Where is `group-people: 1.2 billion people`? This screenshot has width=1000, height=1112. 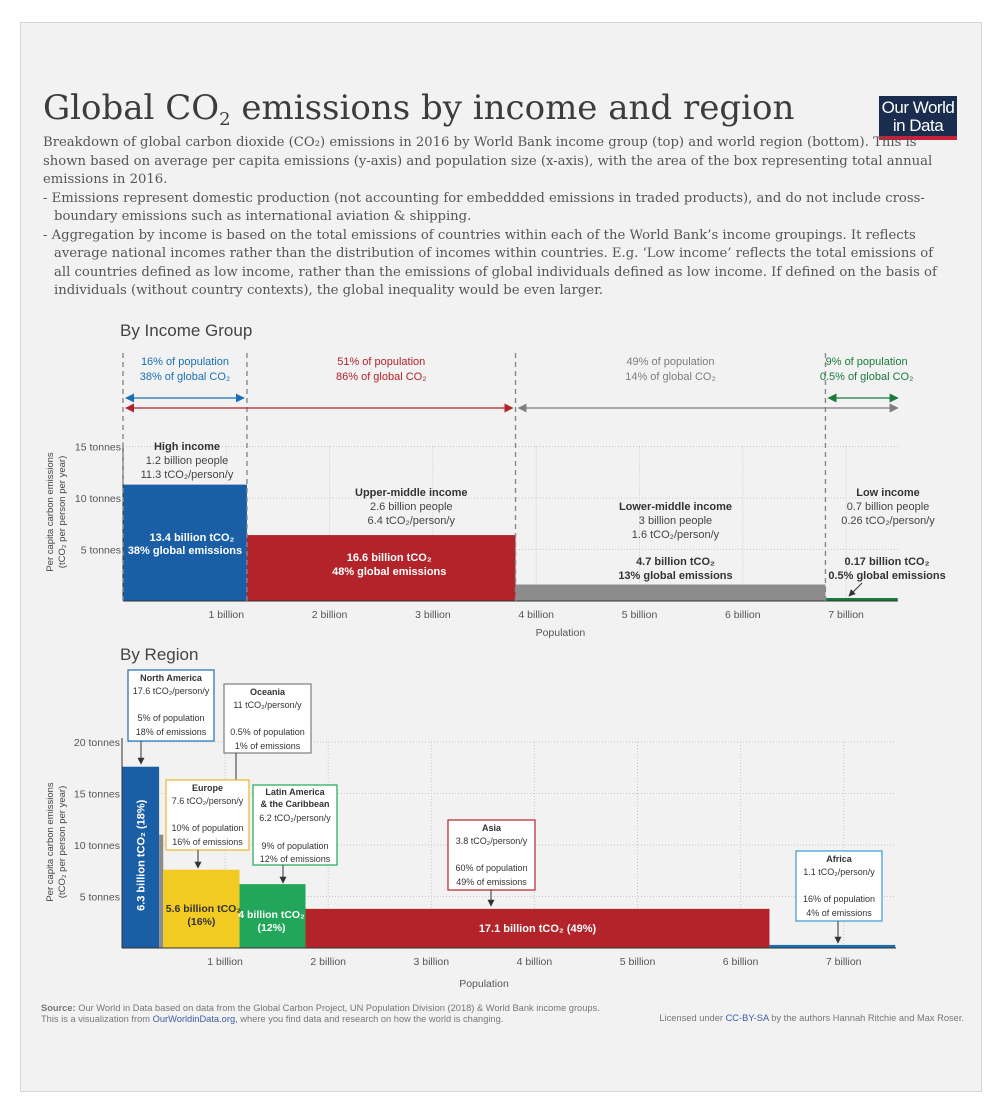 group-people: 1.2 billion people is located at coordinates (187, 461).